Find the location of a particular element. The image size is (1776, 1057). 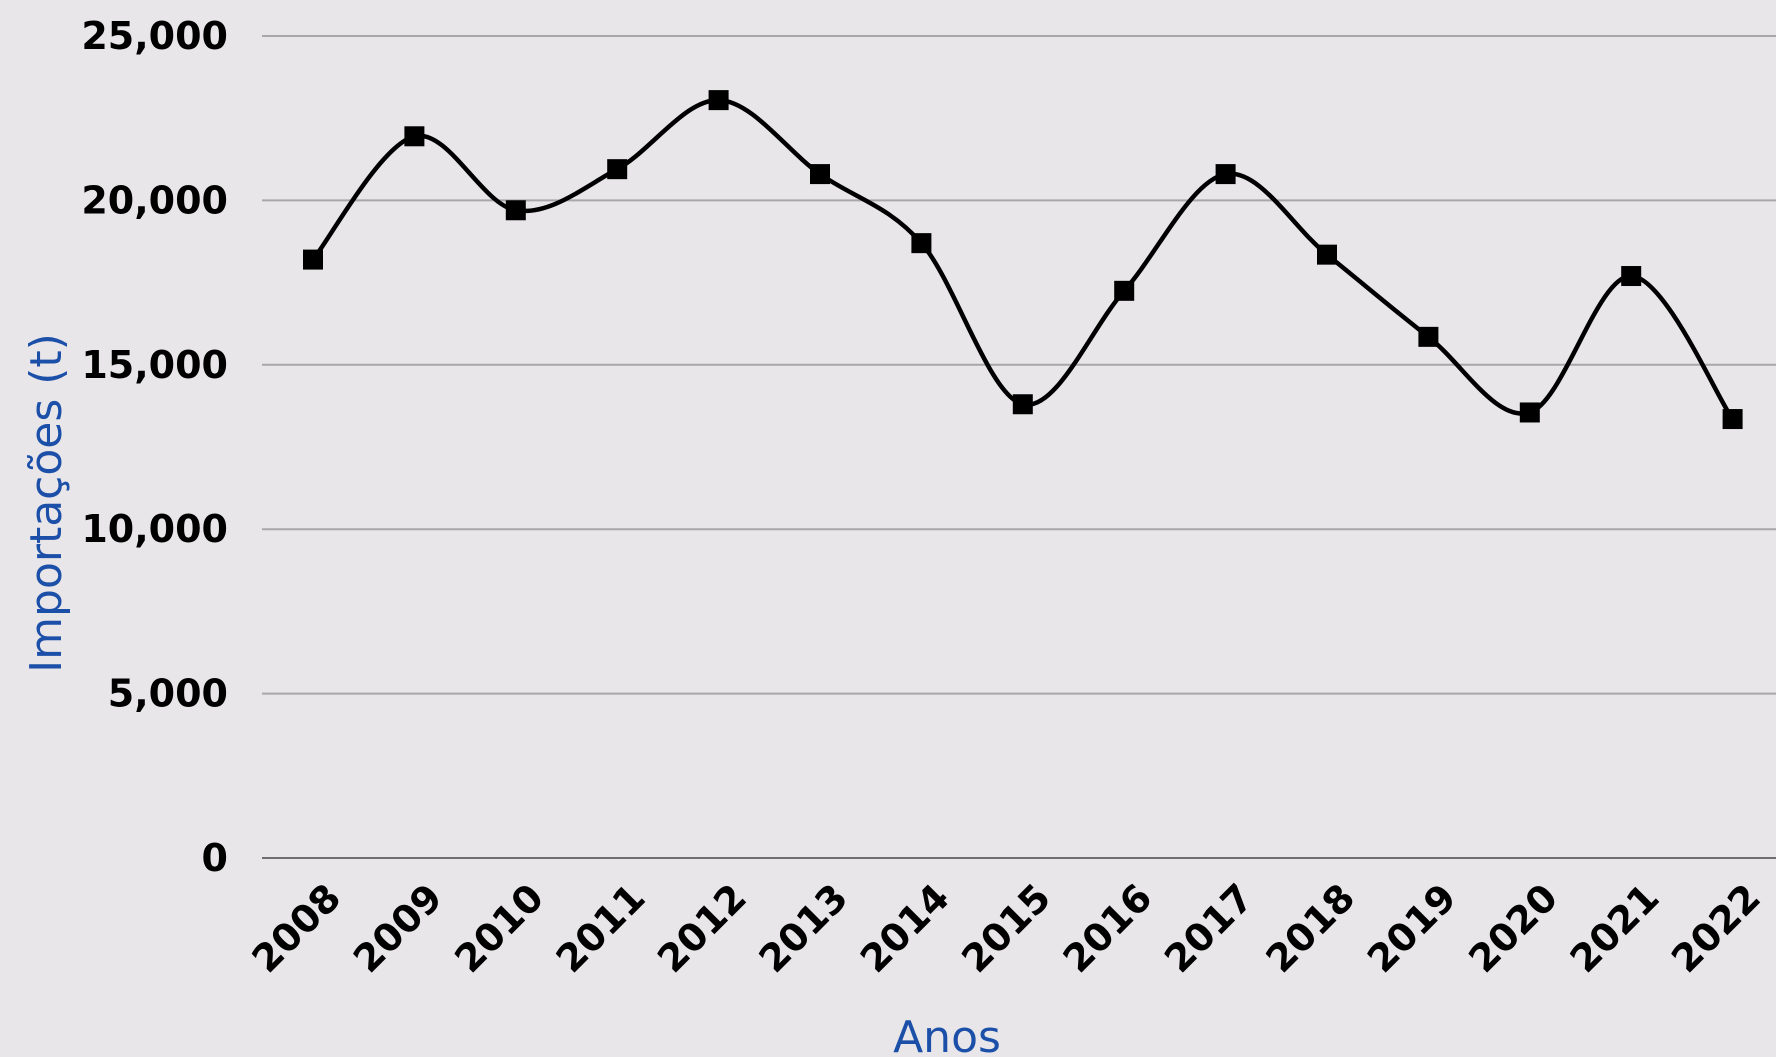

x-tick-label: 2022 is located at coordinates (1716, 928).